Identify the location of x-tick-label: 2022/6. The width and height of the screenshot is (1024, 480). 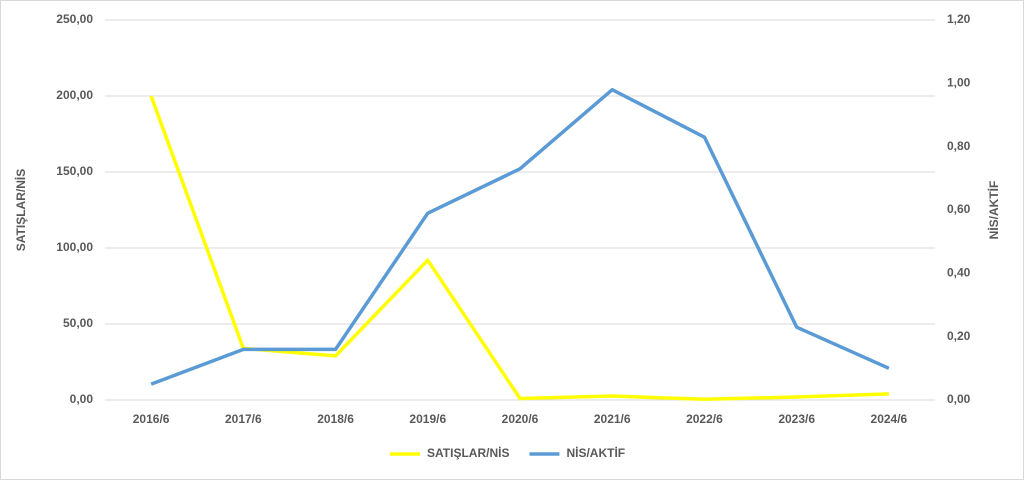
(704, 419).